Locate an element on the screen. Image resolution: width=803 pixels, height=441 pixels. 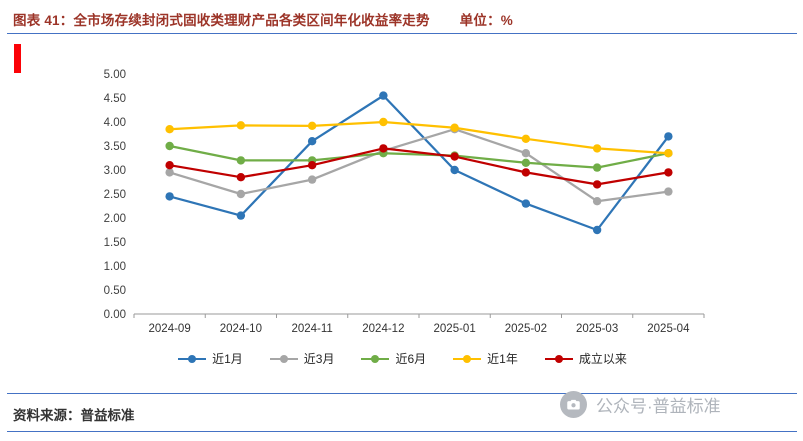
divider-top is located at coordinates (402, 33).